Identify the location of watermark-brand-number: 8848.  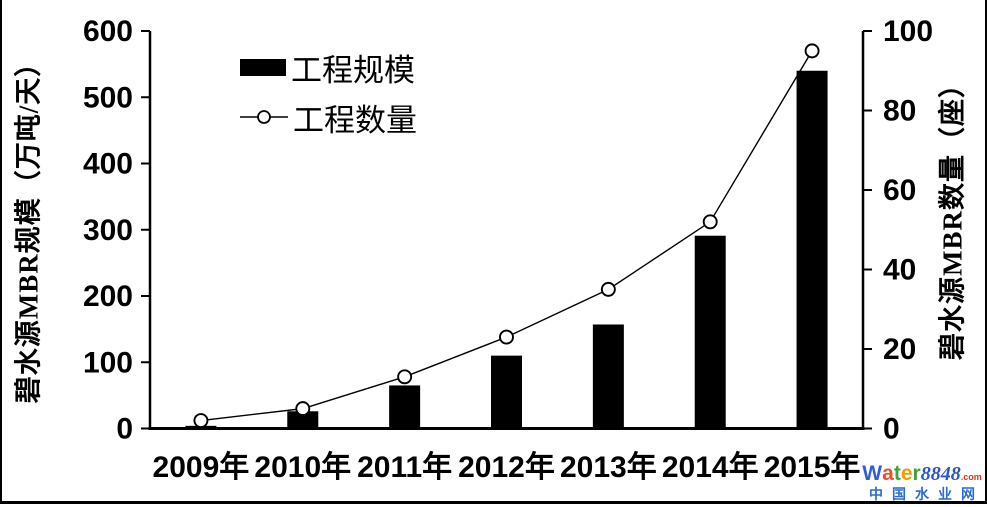
(940, 474).